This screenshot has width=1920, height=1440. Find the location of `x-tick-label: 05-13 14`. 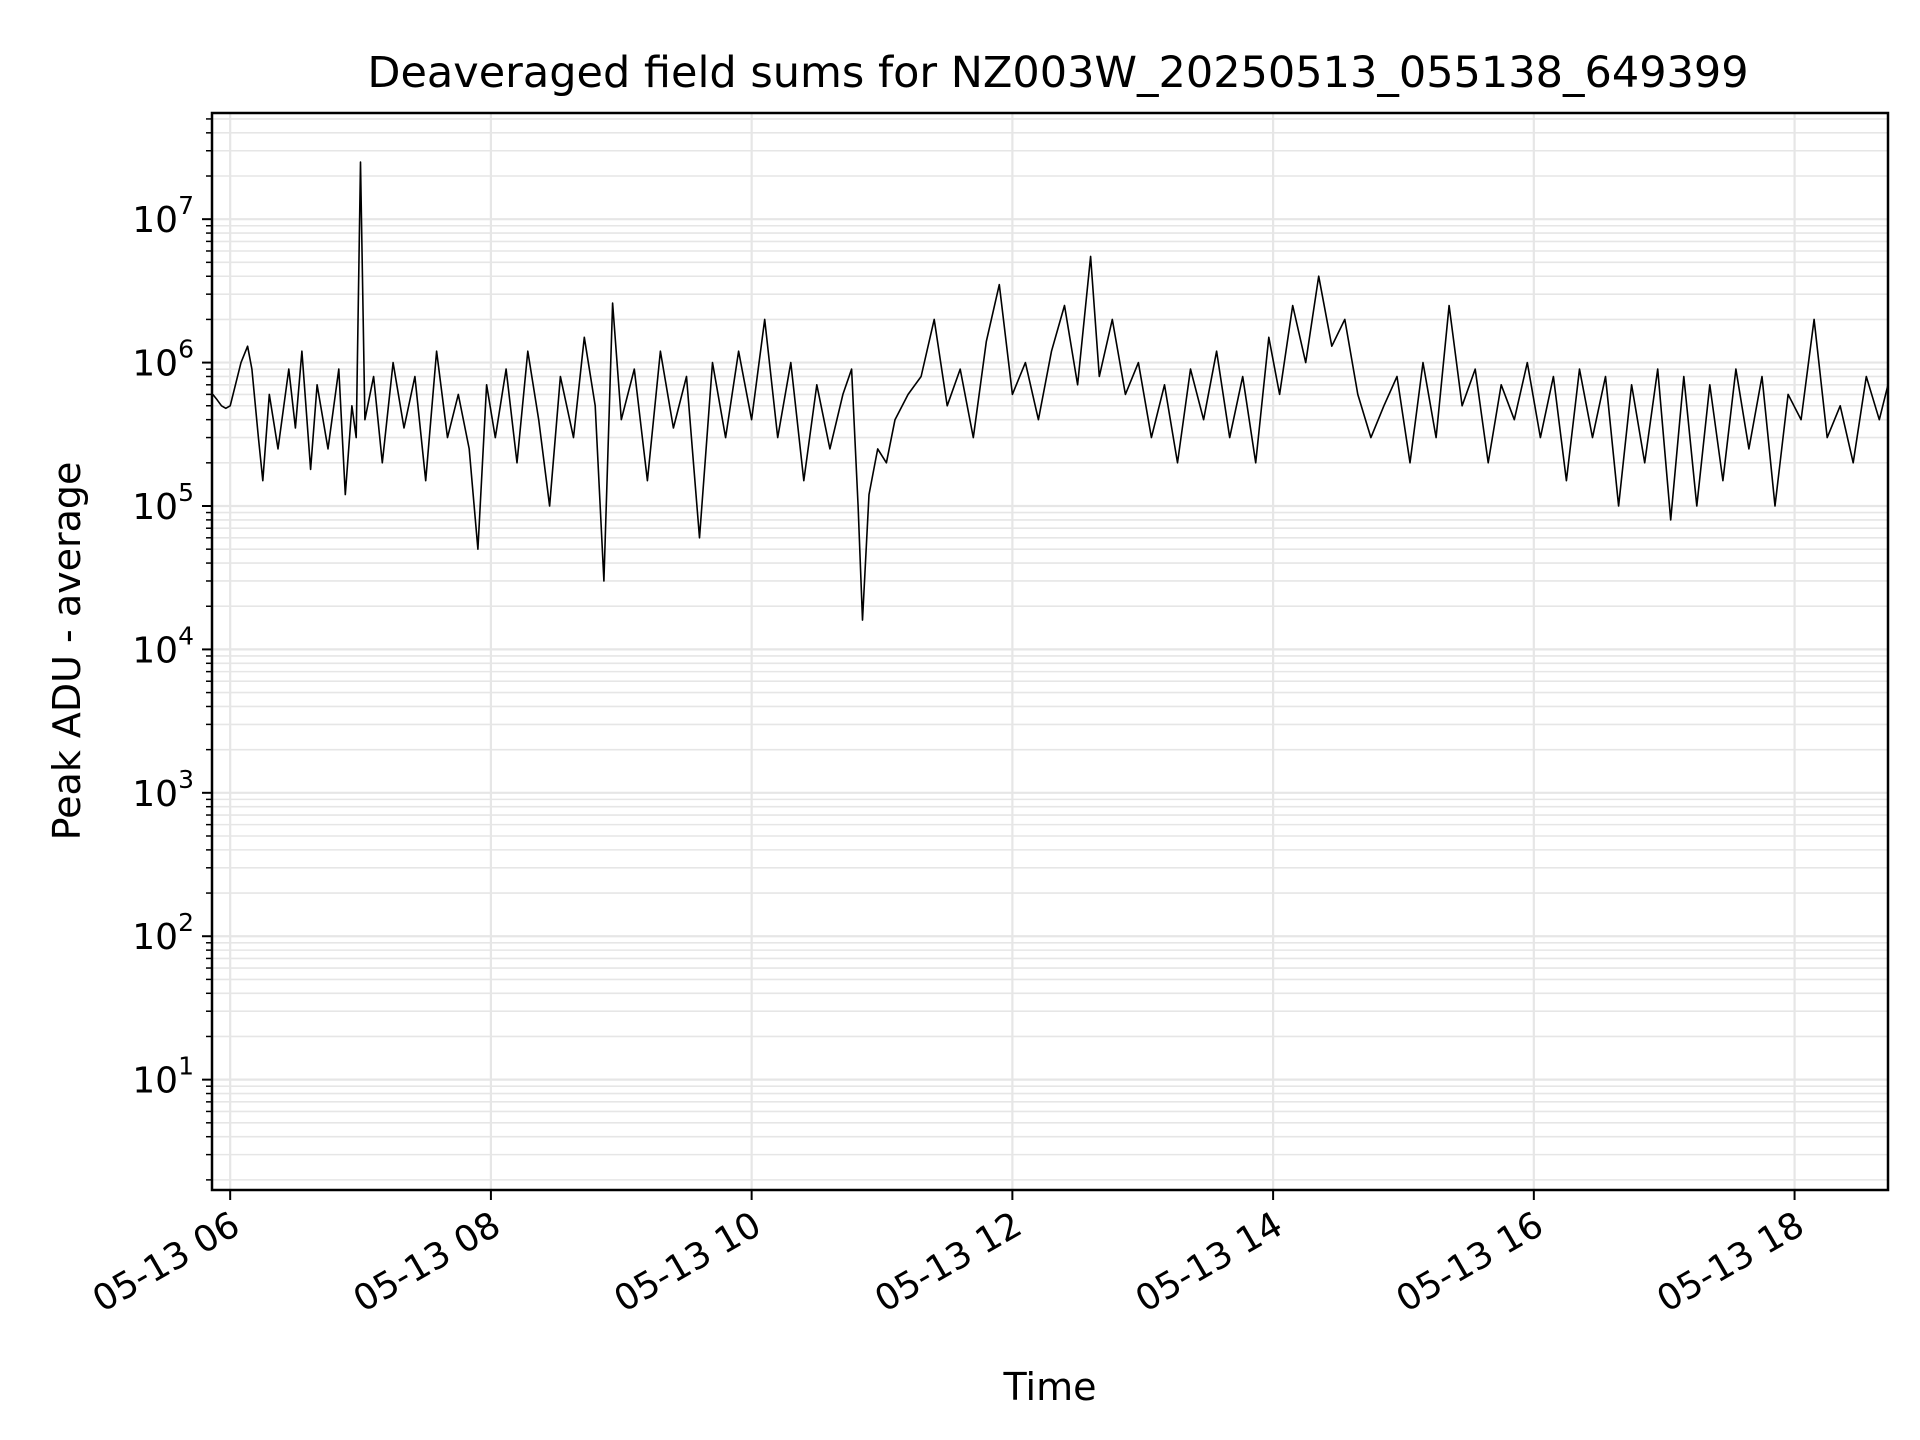

x-tick-label: 05-13 14 is located at coordinates (1209, 1262).